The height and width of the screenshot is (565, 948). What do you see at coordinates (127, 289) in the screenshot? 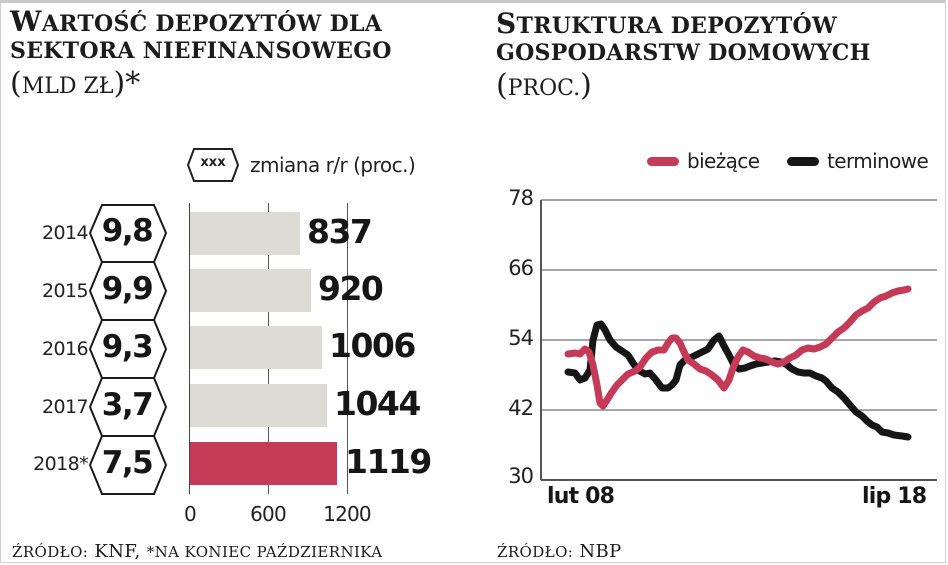
I see `yoy-change-value: 9,9` at bounding box center [127, 289].